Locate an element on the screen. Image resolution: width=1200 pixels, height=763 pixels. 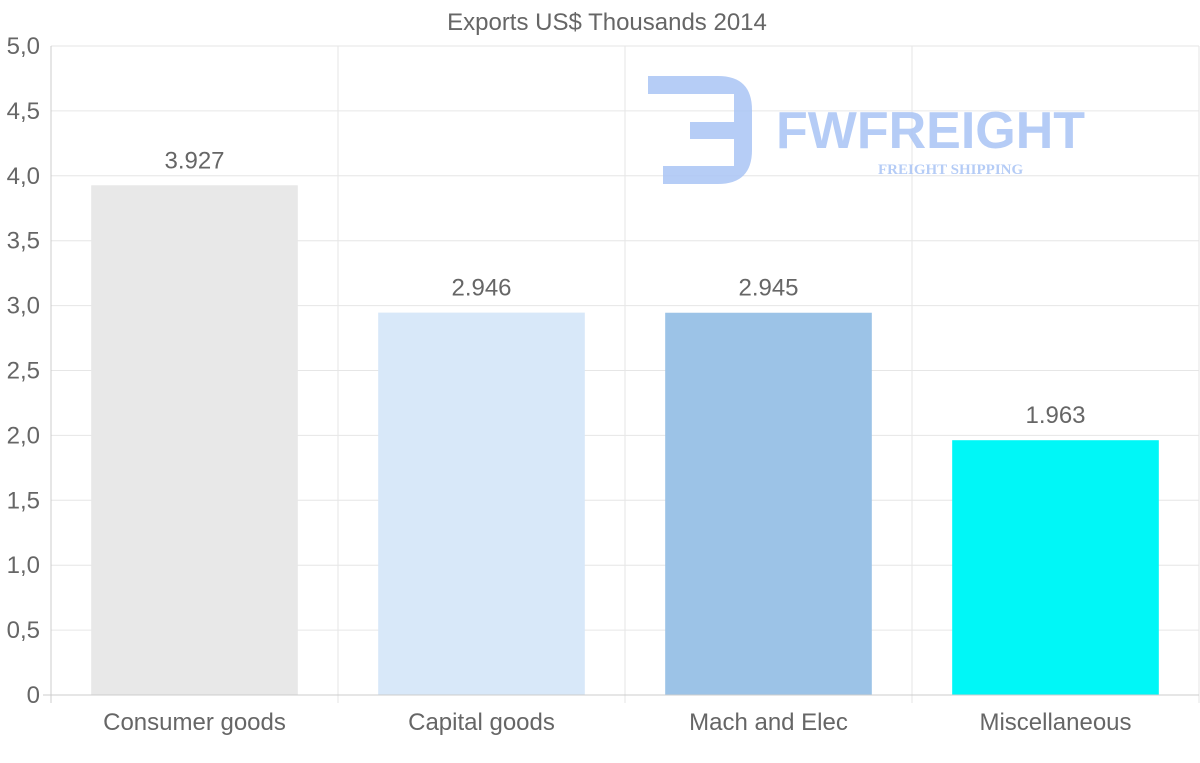
y-tick-label: 3,0 is located at coordinates (23, 306).